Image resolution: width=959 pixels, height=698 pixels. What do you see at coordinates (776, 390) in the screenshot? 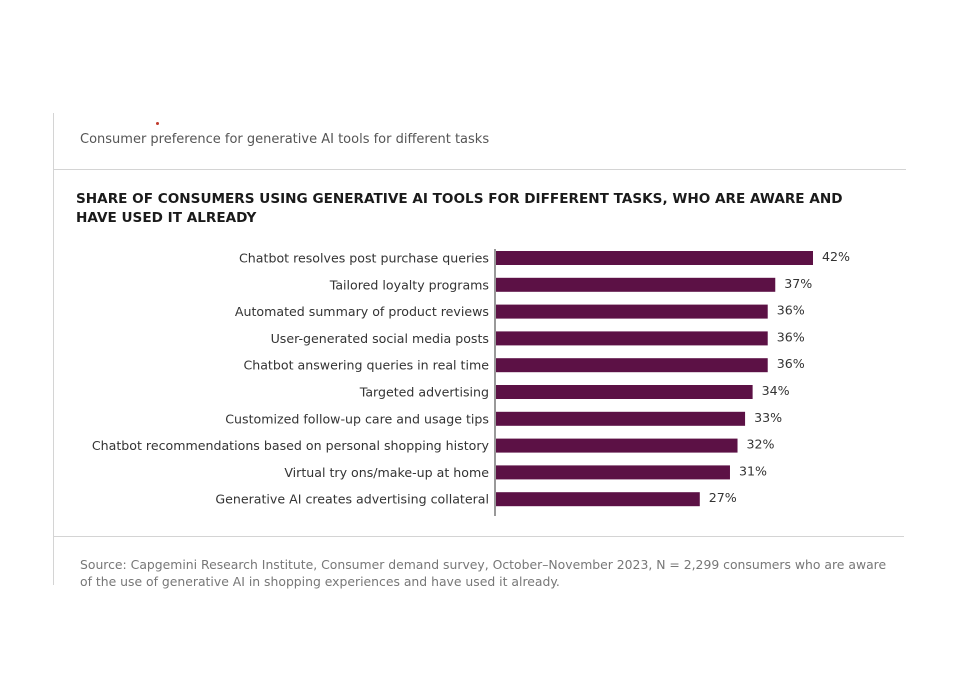
I see `value-label: 34%` at bounding box center [776, 390].